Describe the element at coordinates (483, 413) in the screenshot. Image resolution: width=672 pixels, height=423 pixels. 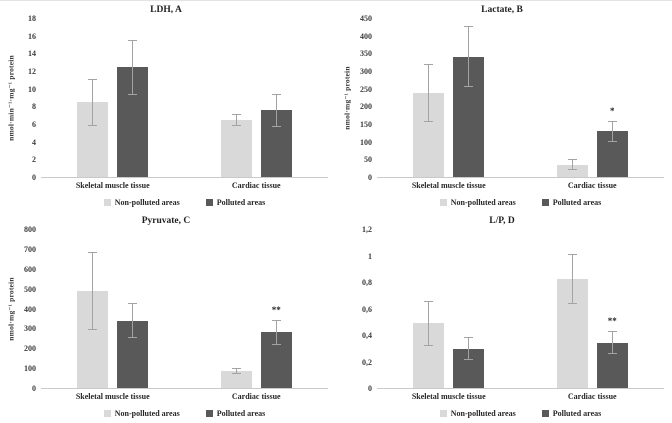
I see `legend-label: Non-polluted areas` at that location.